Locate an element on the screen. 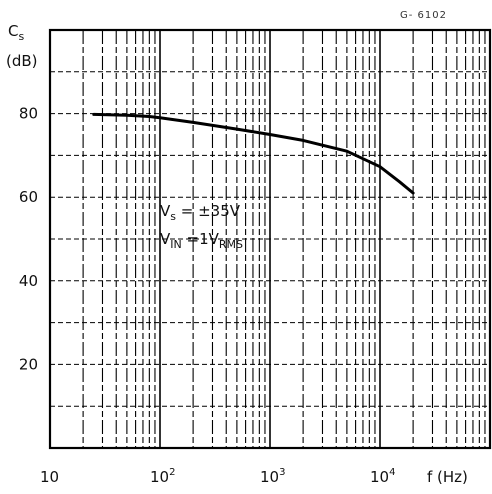 Image resolution: width=492 pixels, height=494 pixels. x-tick-label: 10² is located at coordinates (162, 476).